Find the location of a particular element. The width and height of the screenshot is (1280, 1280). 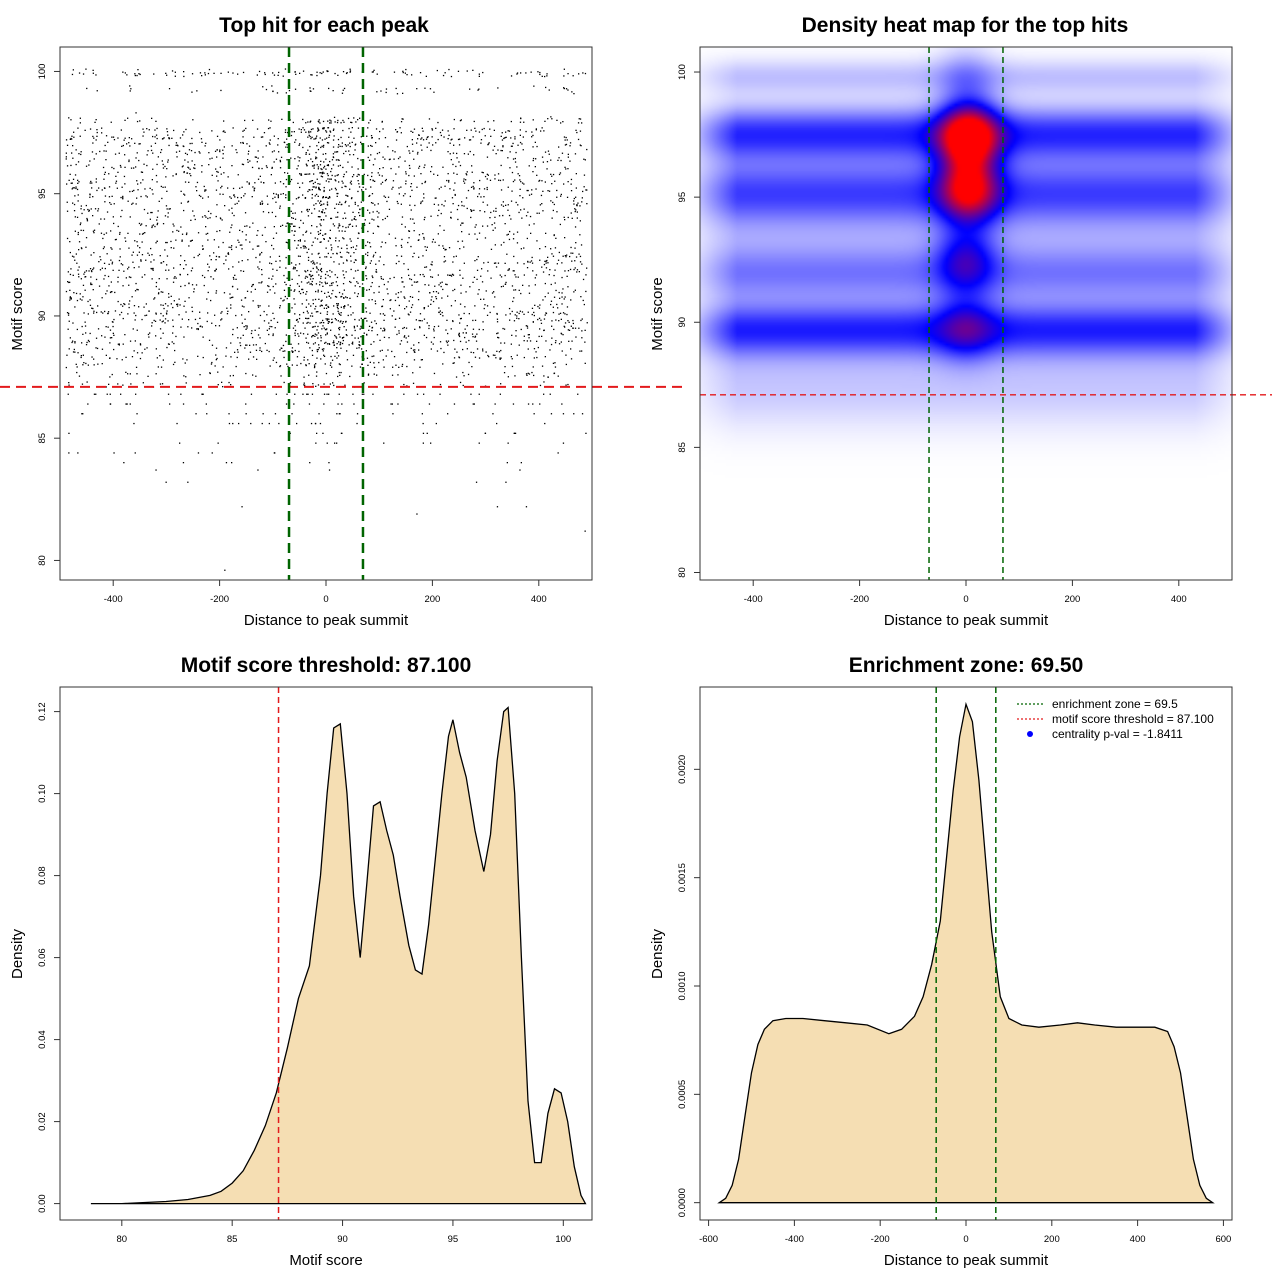

heatmap-x-tick-label: 400 is located at coordinates (1179, 599).